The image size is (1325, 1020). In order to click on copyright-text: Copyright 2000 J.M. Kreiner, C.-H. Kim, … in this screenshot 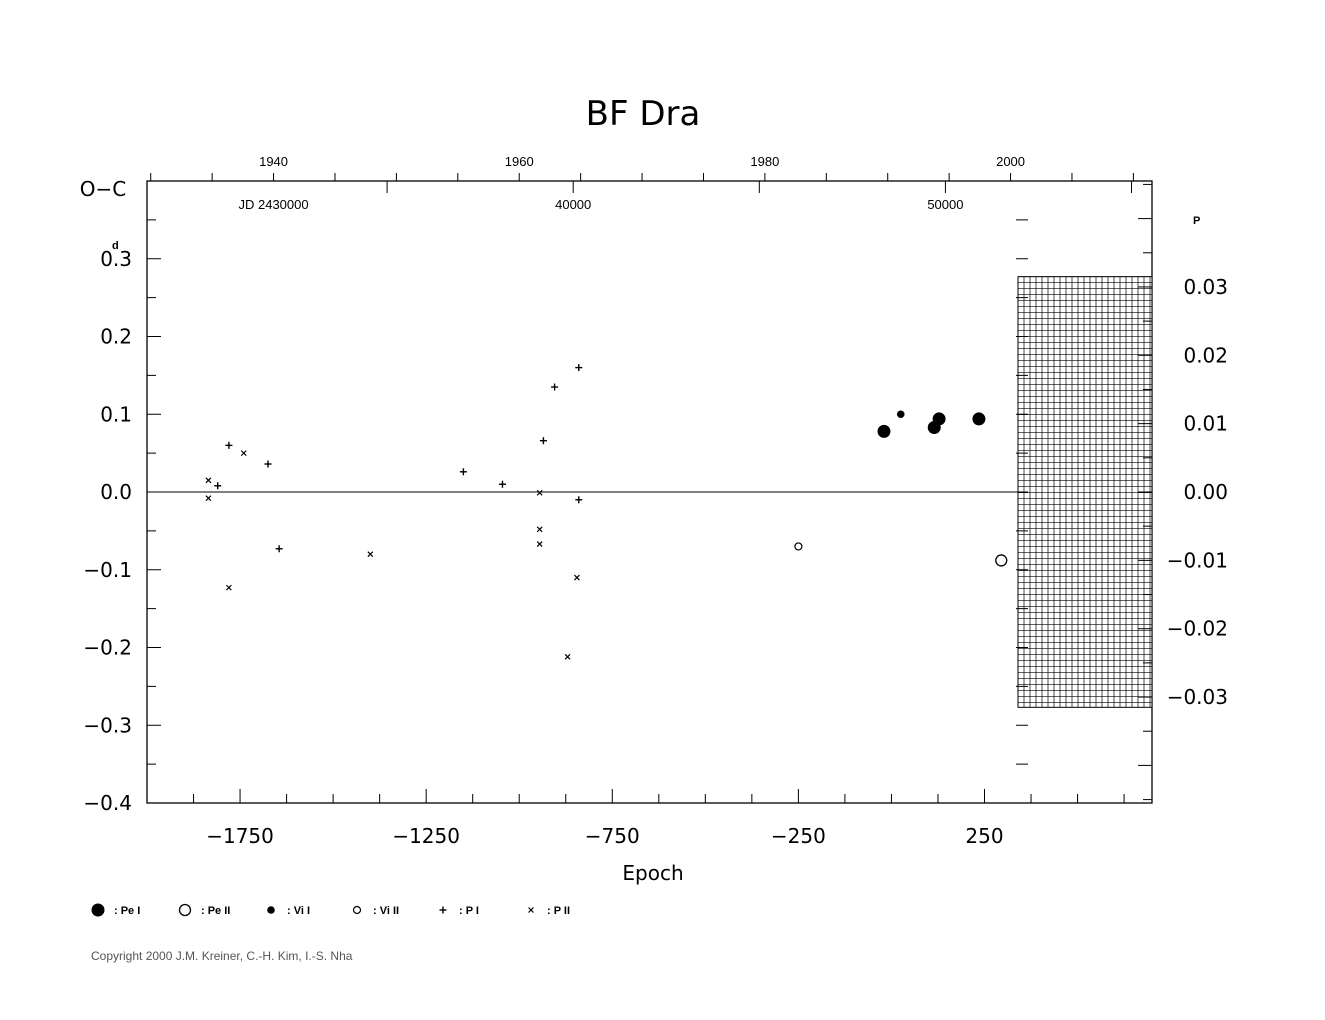, I will do `click(222, 956)`.